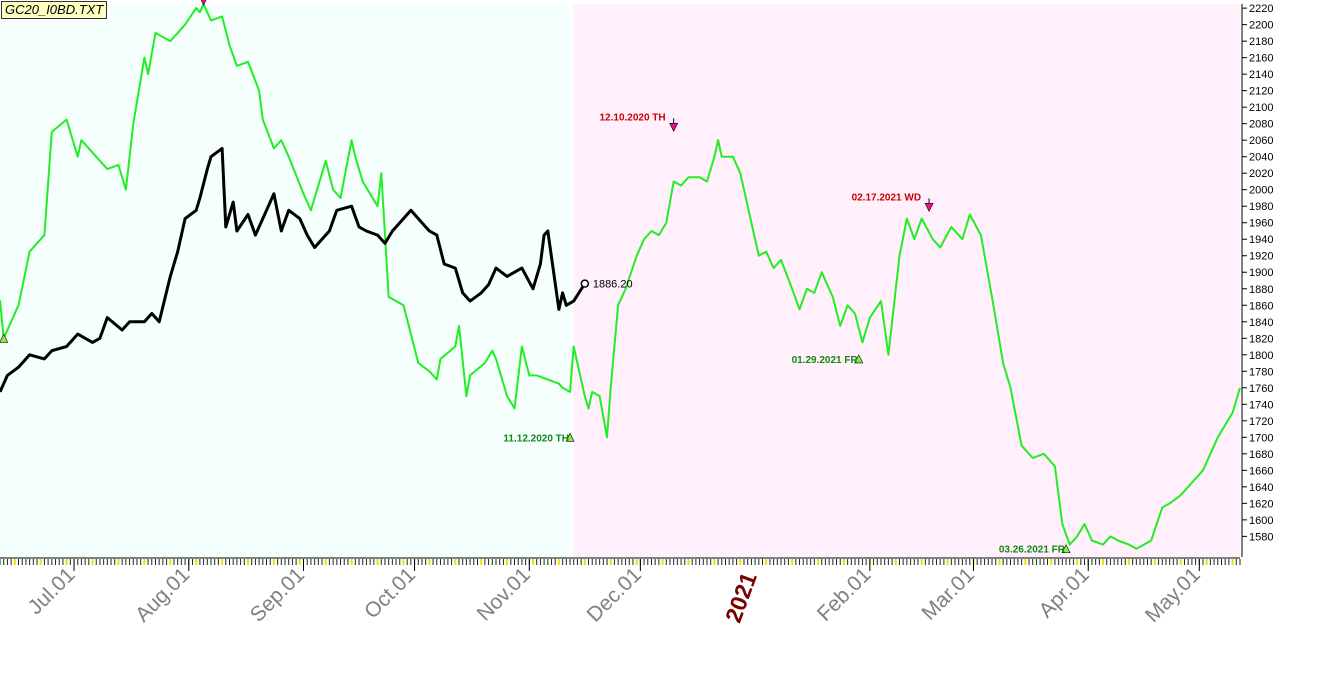 The width and height of the screenshot is (1319, 694). I want to click on bottom-label: 03.26.2021 FR, so click(1032, 550).